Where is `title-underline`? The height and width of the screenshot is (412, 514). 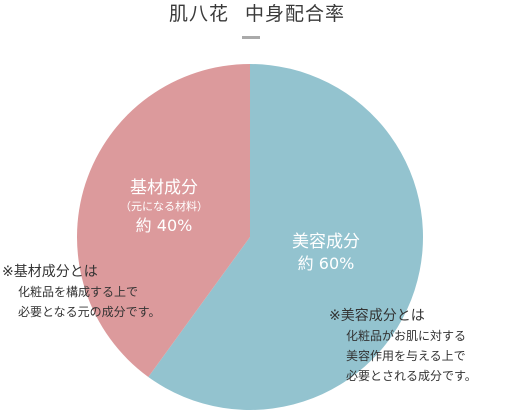 title-underline is located at coordinates (251, 37).